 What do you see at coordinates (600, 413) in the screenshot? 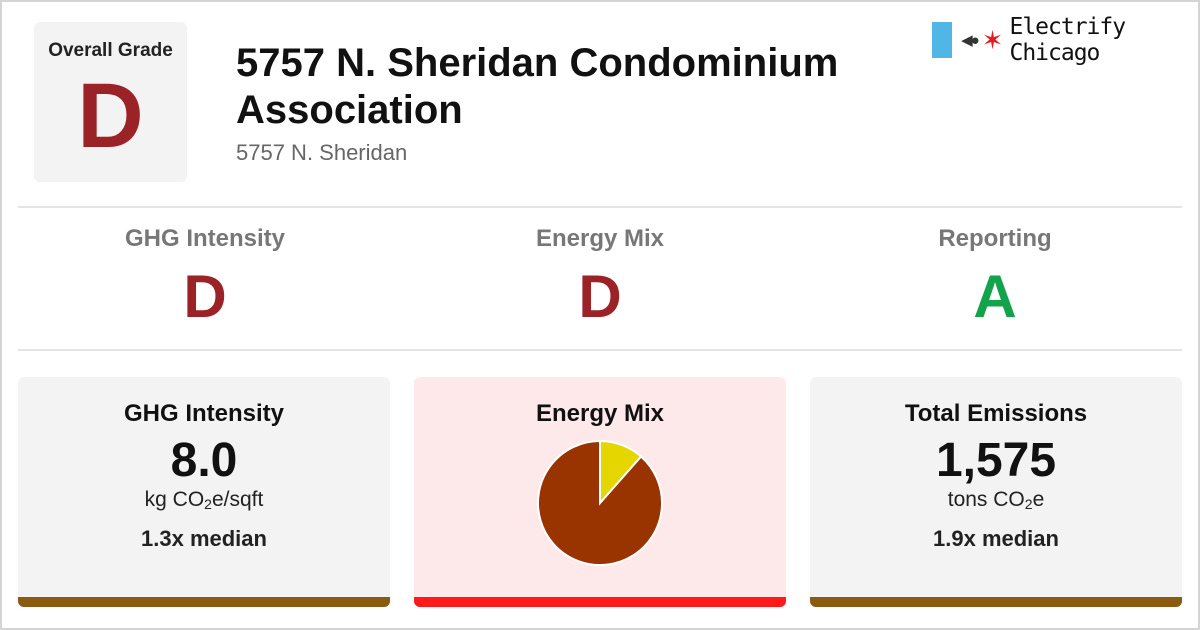
I see `card-title: Energy Mix` at bounding box center [600, 413].